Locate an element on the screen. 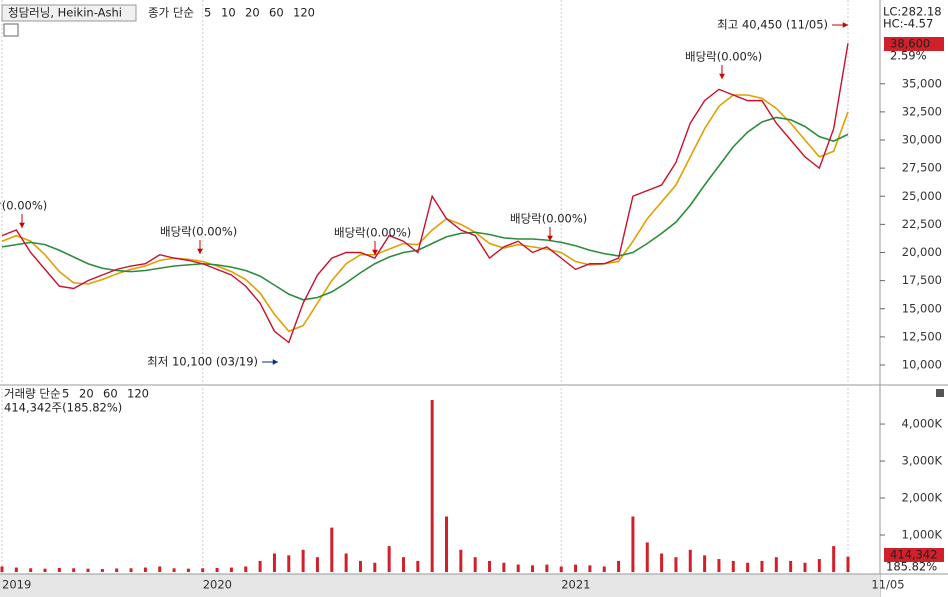 This screenshot has width=948, height=597. y-tick-label: 35,000 is located at coordinates (922, 83).